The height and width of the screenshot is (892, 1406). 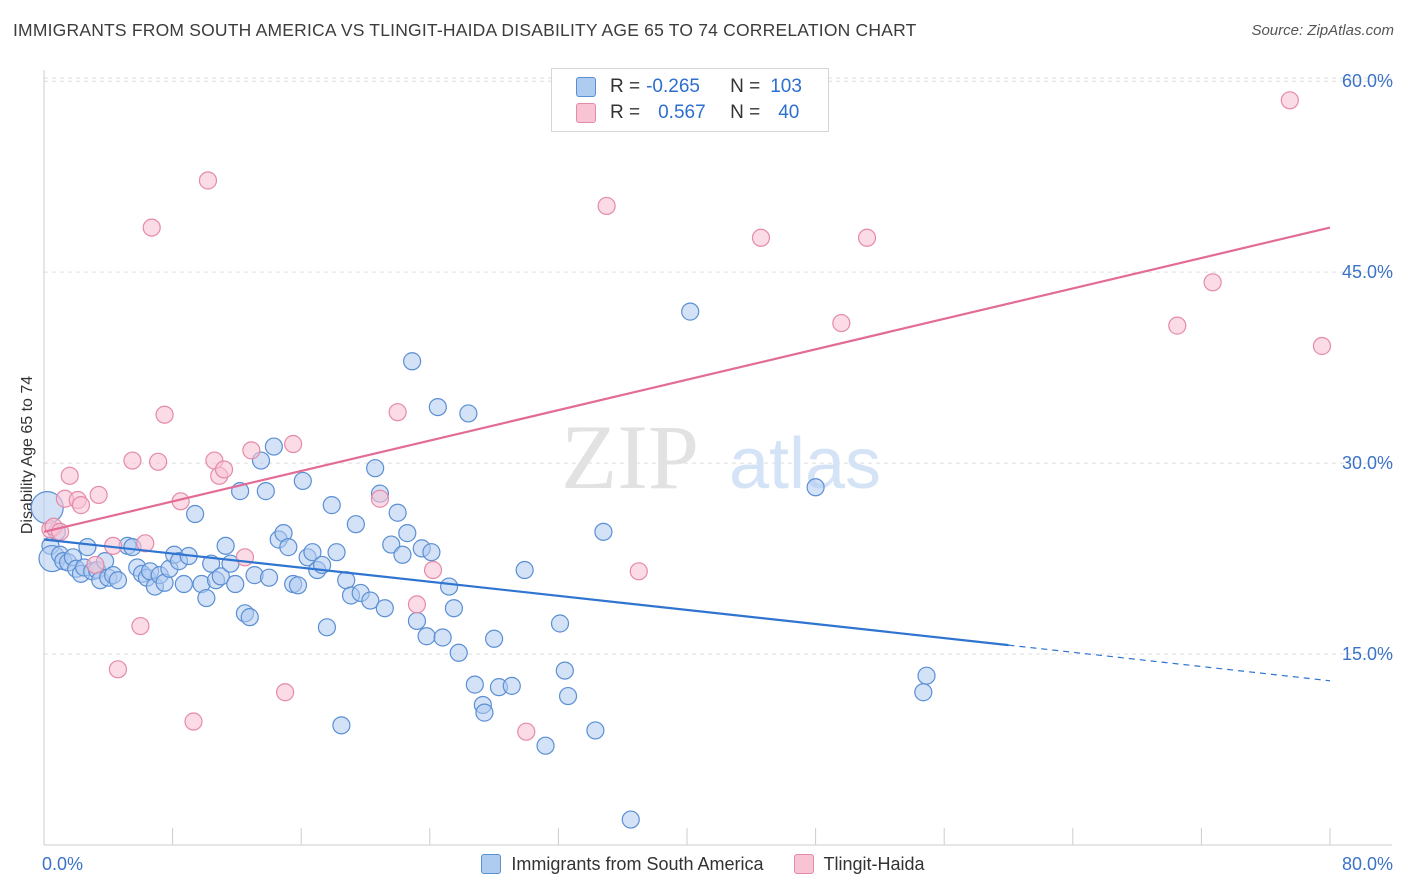 I want to click on r-value: 0.567, so click(x=682, y=112).